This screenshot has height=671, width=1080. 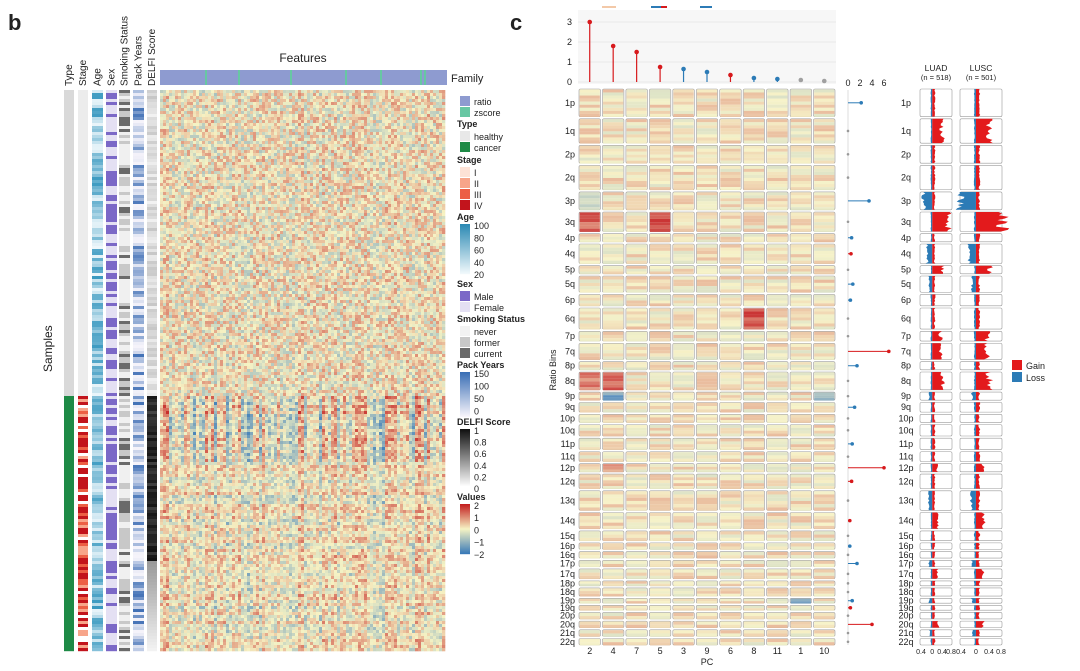 I want to click on family-bar-zscore, so click(x=239, y=77).